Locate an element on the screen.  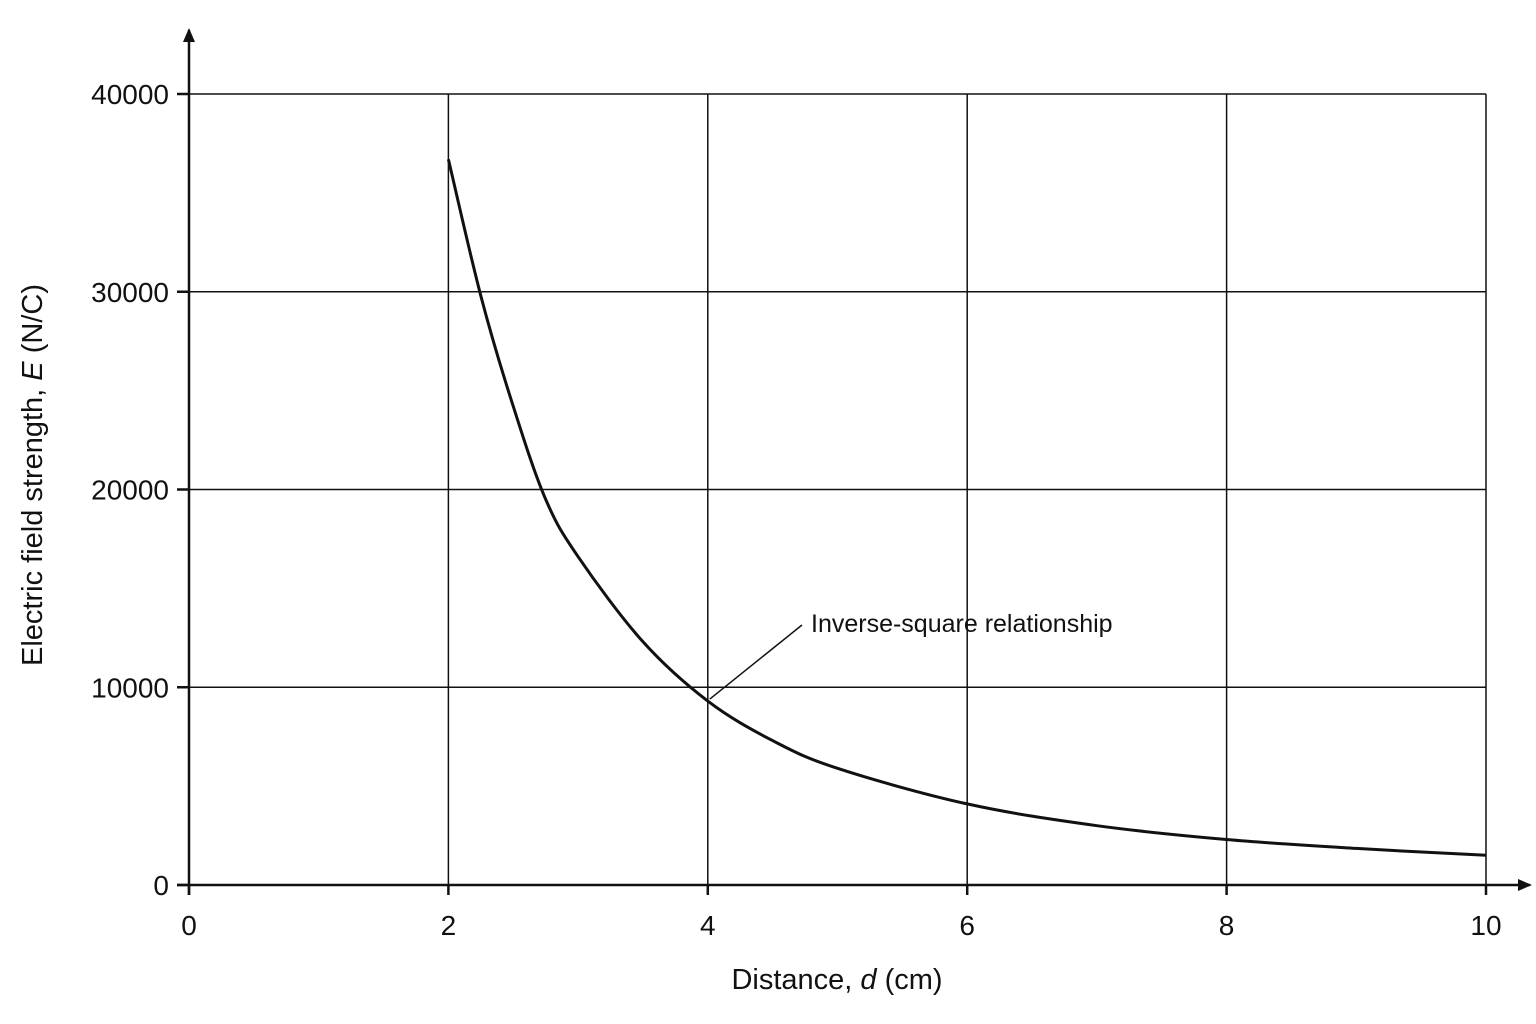
x-axis-label: Distance, d (cm) is located at coordinates (836, 980).